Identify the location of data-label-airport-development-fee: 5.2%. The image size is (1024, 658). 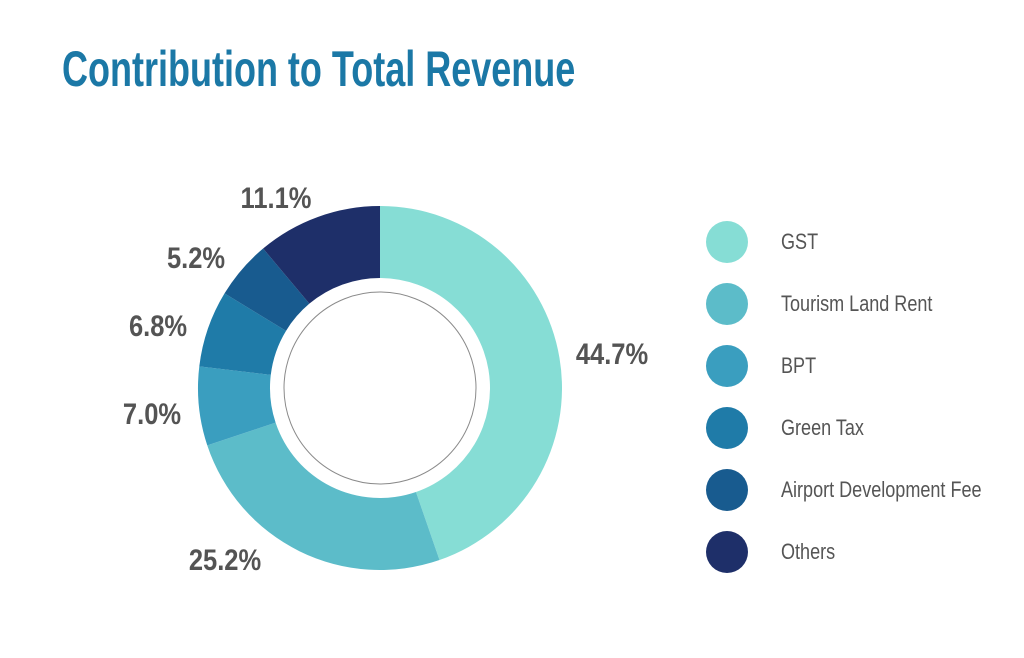
(196, 257).